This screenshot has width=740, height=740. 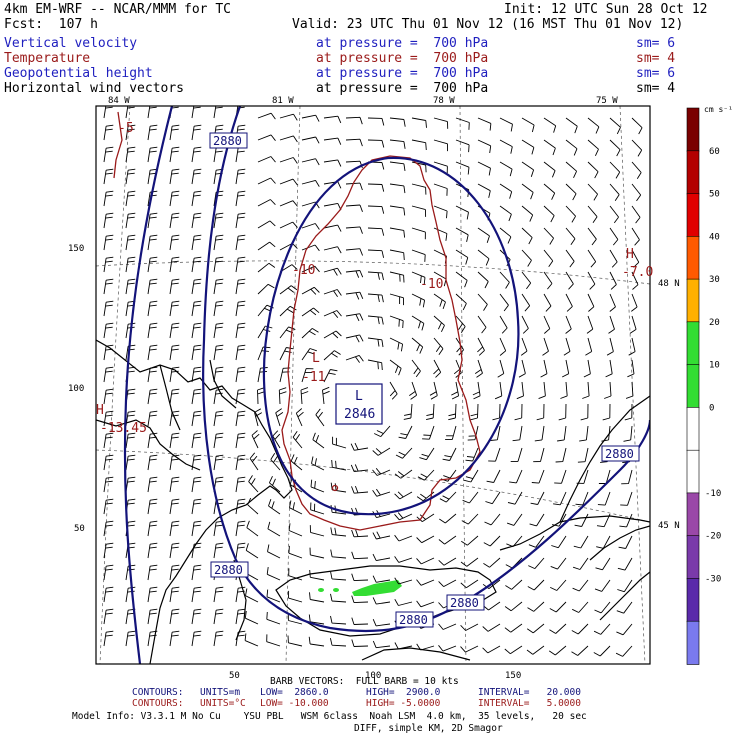 I want to click on x-tick-label: 100, so click(x=373, y=676).